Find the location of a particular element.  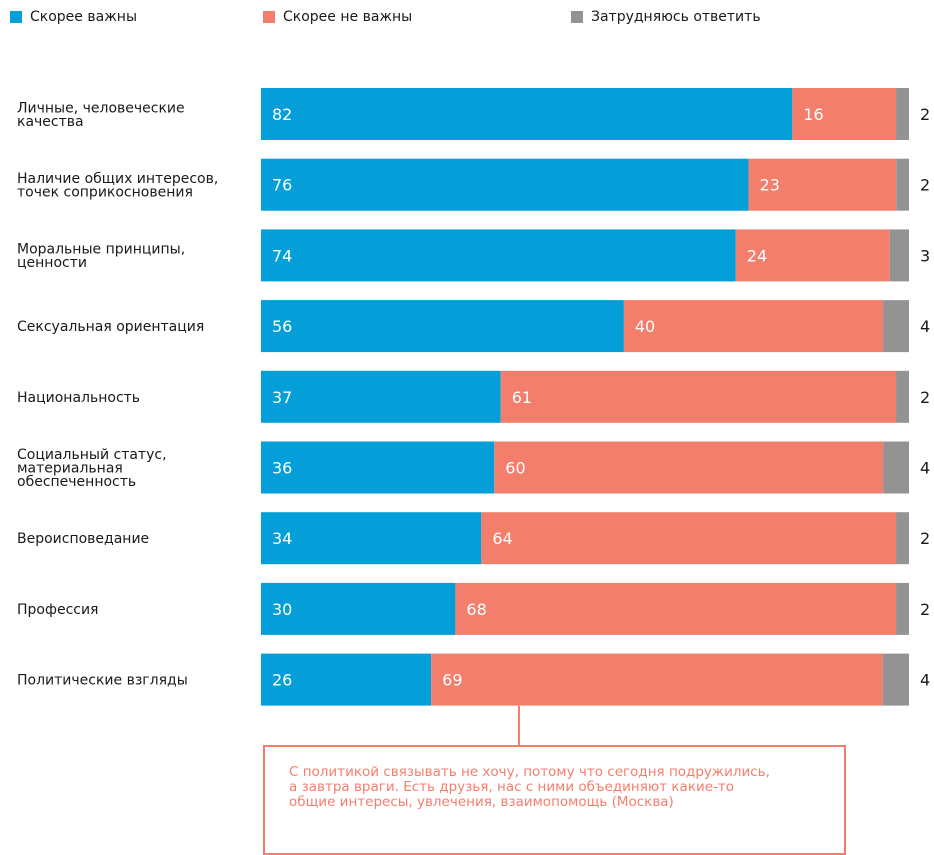

legend-swatch-hard-to-say is located at coordinates (577, 17).